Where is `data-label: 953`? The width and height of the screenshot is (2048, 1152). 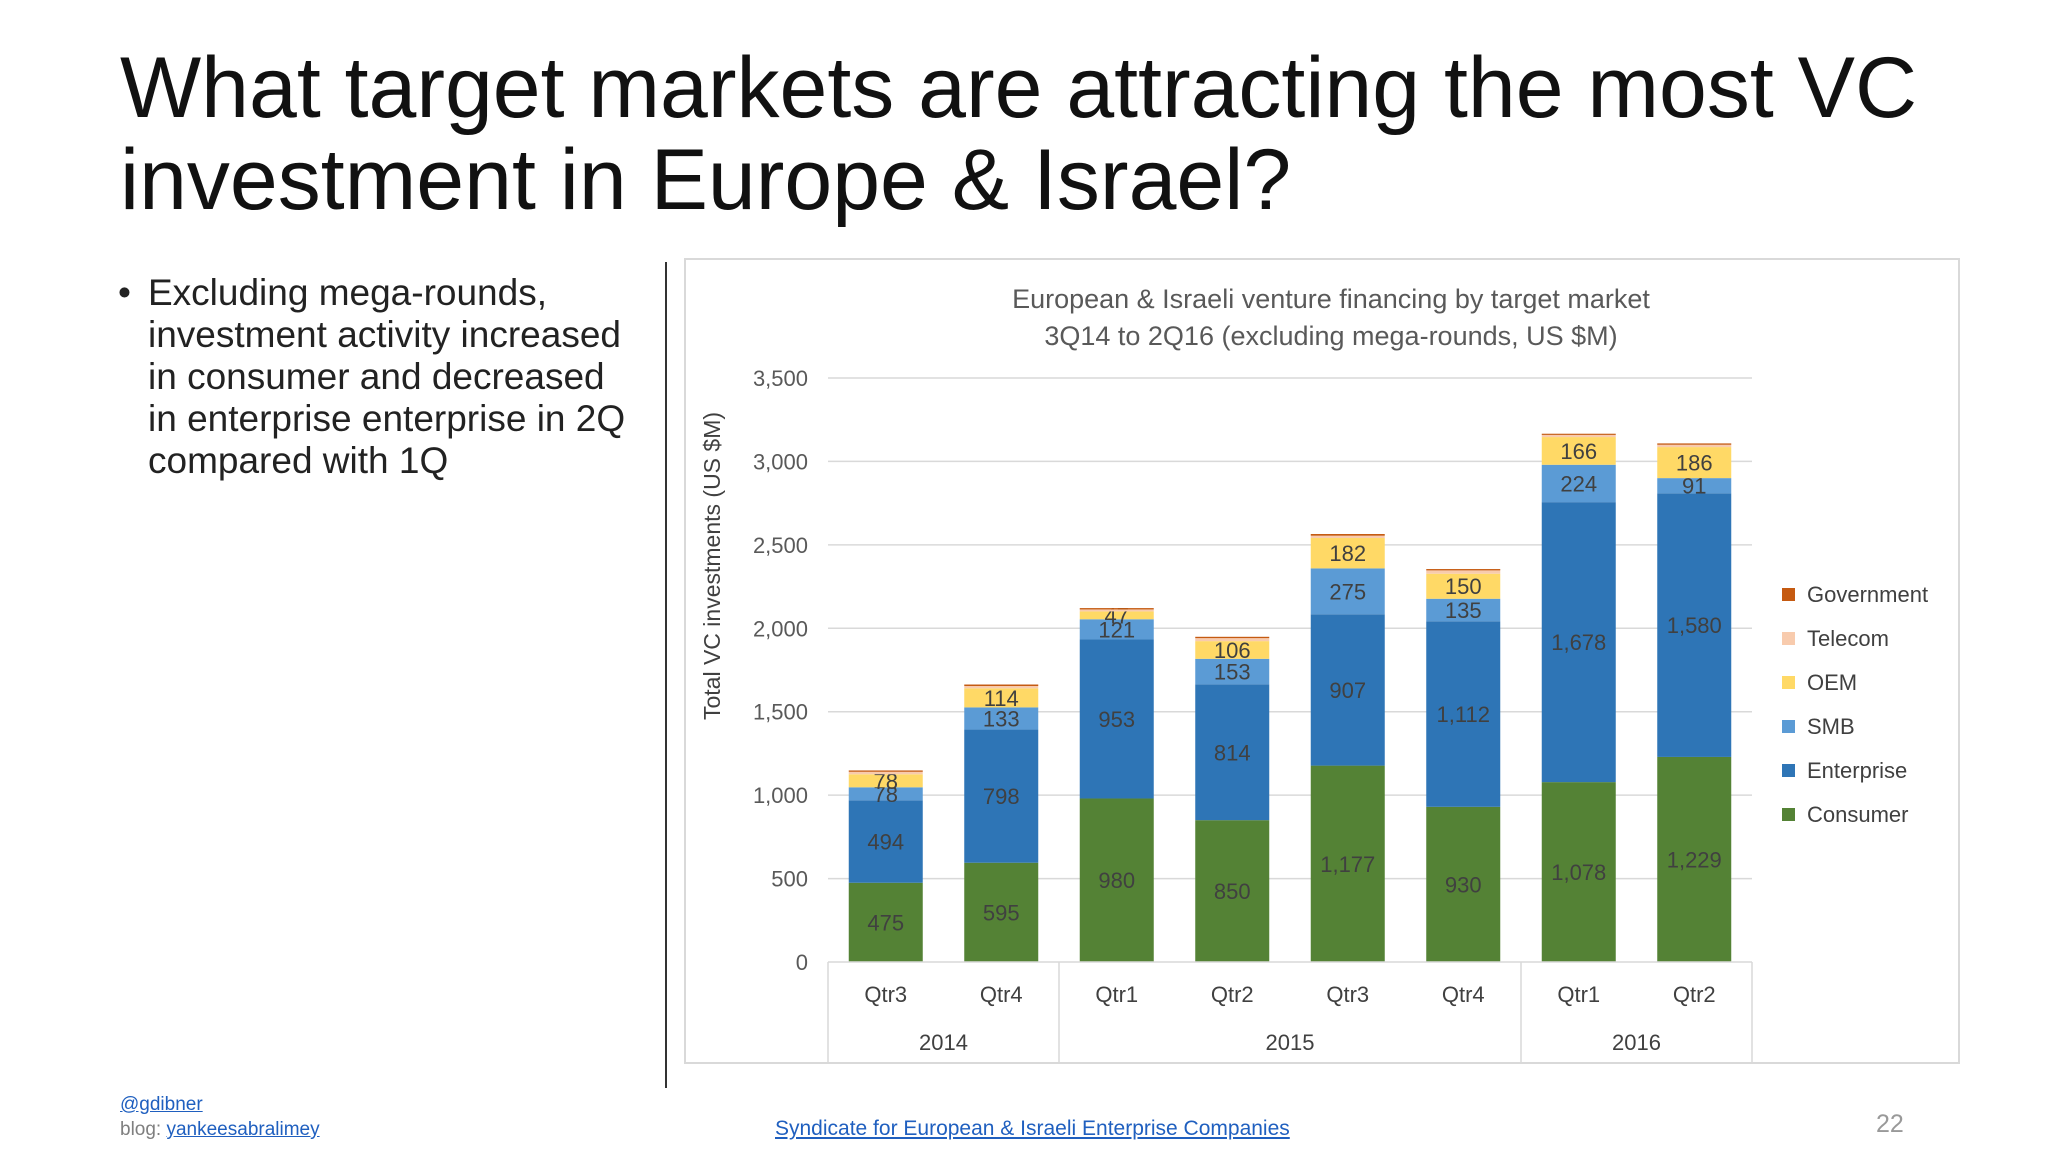 data-label: 953 is located at coordinates (1116, 719).